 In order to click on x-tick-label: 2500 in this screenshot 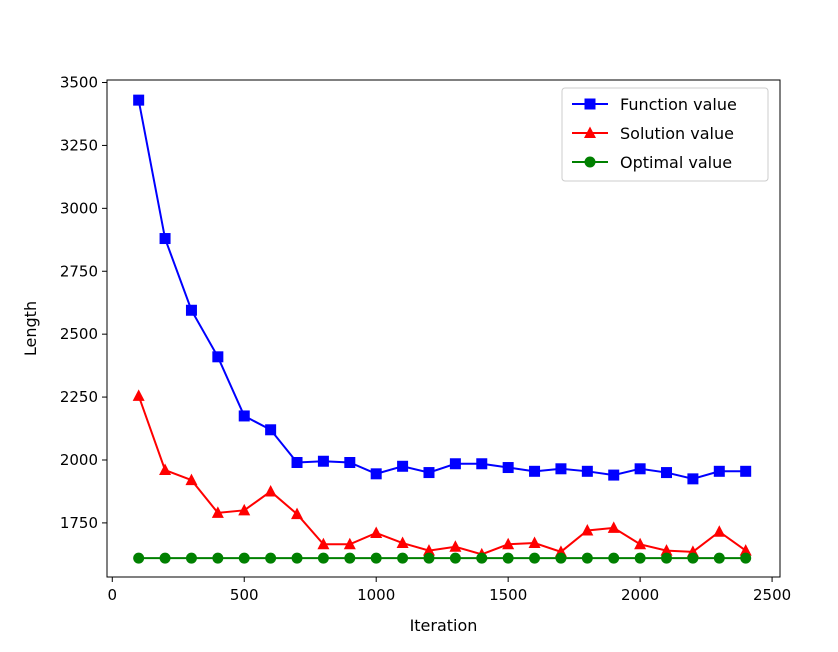, I will do `click(772, 595)`.